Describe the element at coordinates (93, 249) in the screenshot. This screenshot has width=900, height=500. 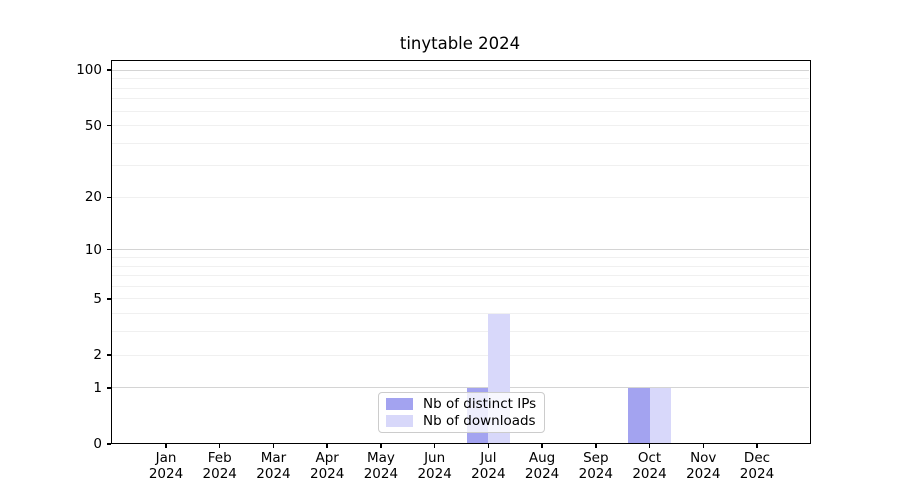
I see `y-tick-label: 10` at that location.